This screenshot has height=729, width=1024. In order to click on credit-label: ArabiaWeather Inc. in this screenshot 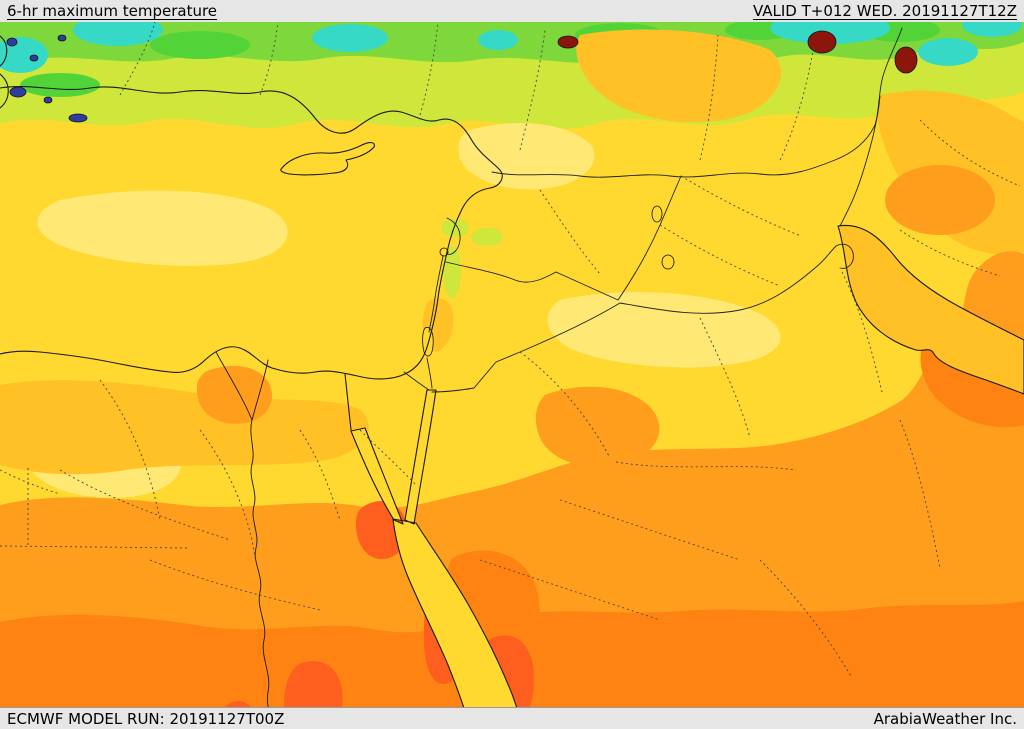, I will do `click(945, 718)`.